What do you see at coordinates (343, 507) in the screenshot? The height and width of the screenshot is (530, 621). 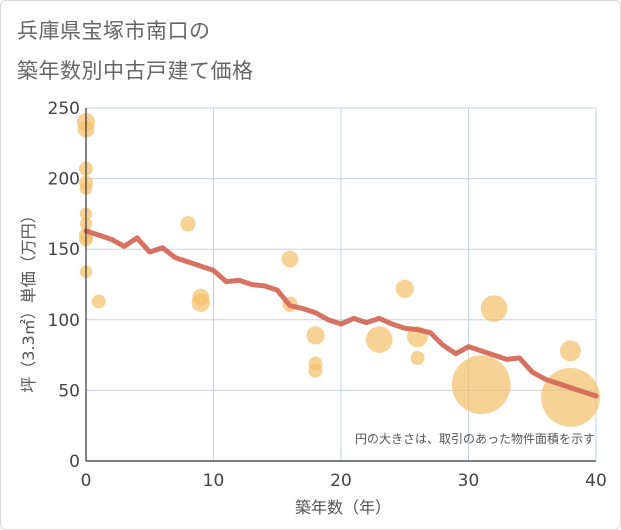 I see `x-axis-label: 築年数（年）` at bounding box center [343, 507].